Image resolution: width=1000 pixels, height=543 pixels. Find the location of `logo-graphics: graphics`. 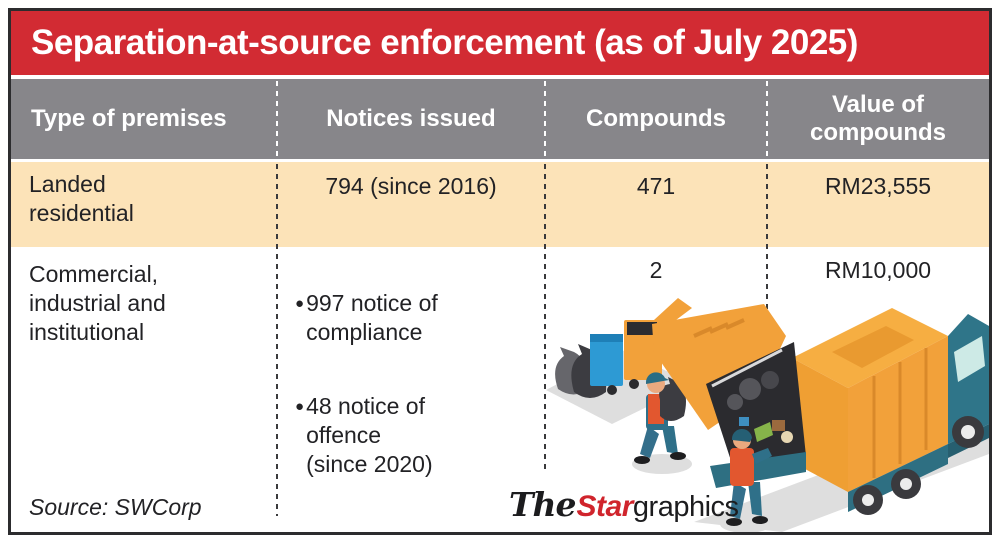

logo-graphics: graphics is located at coordinates (685, 507).